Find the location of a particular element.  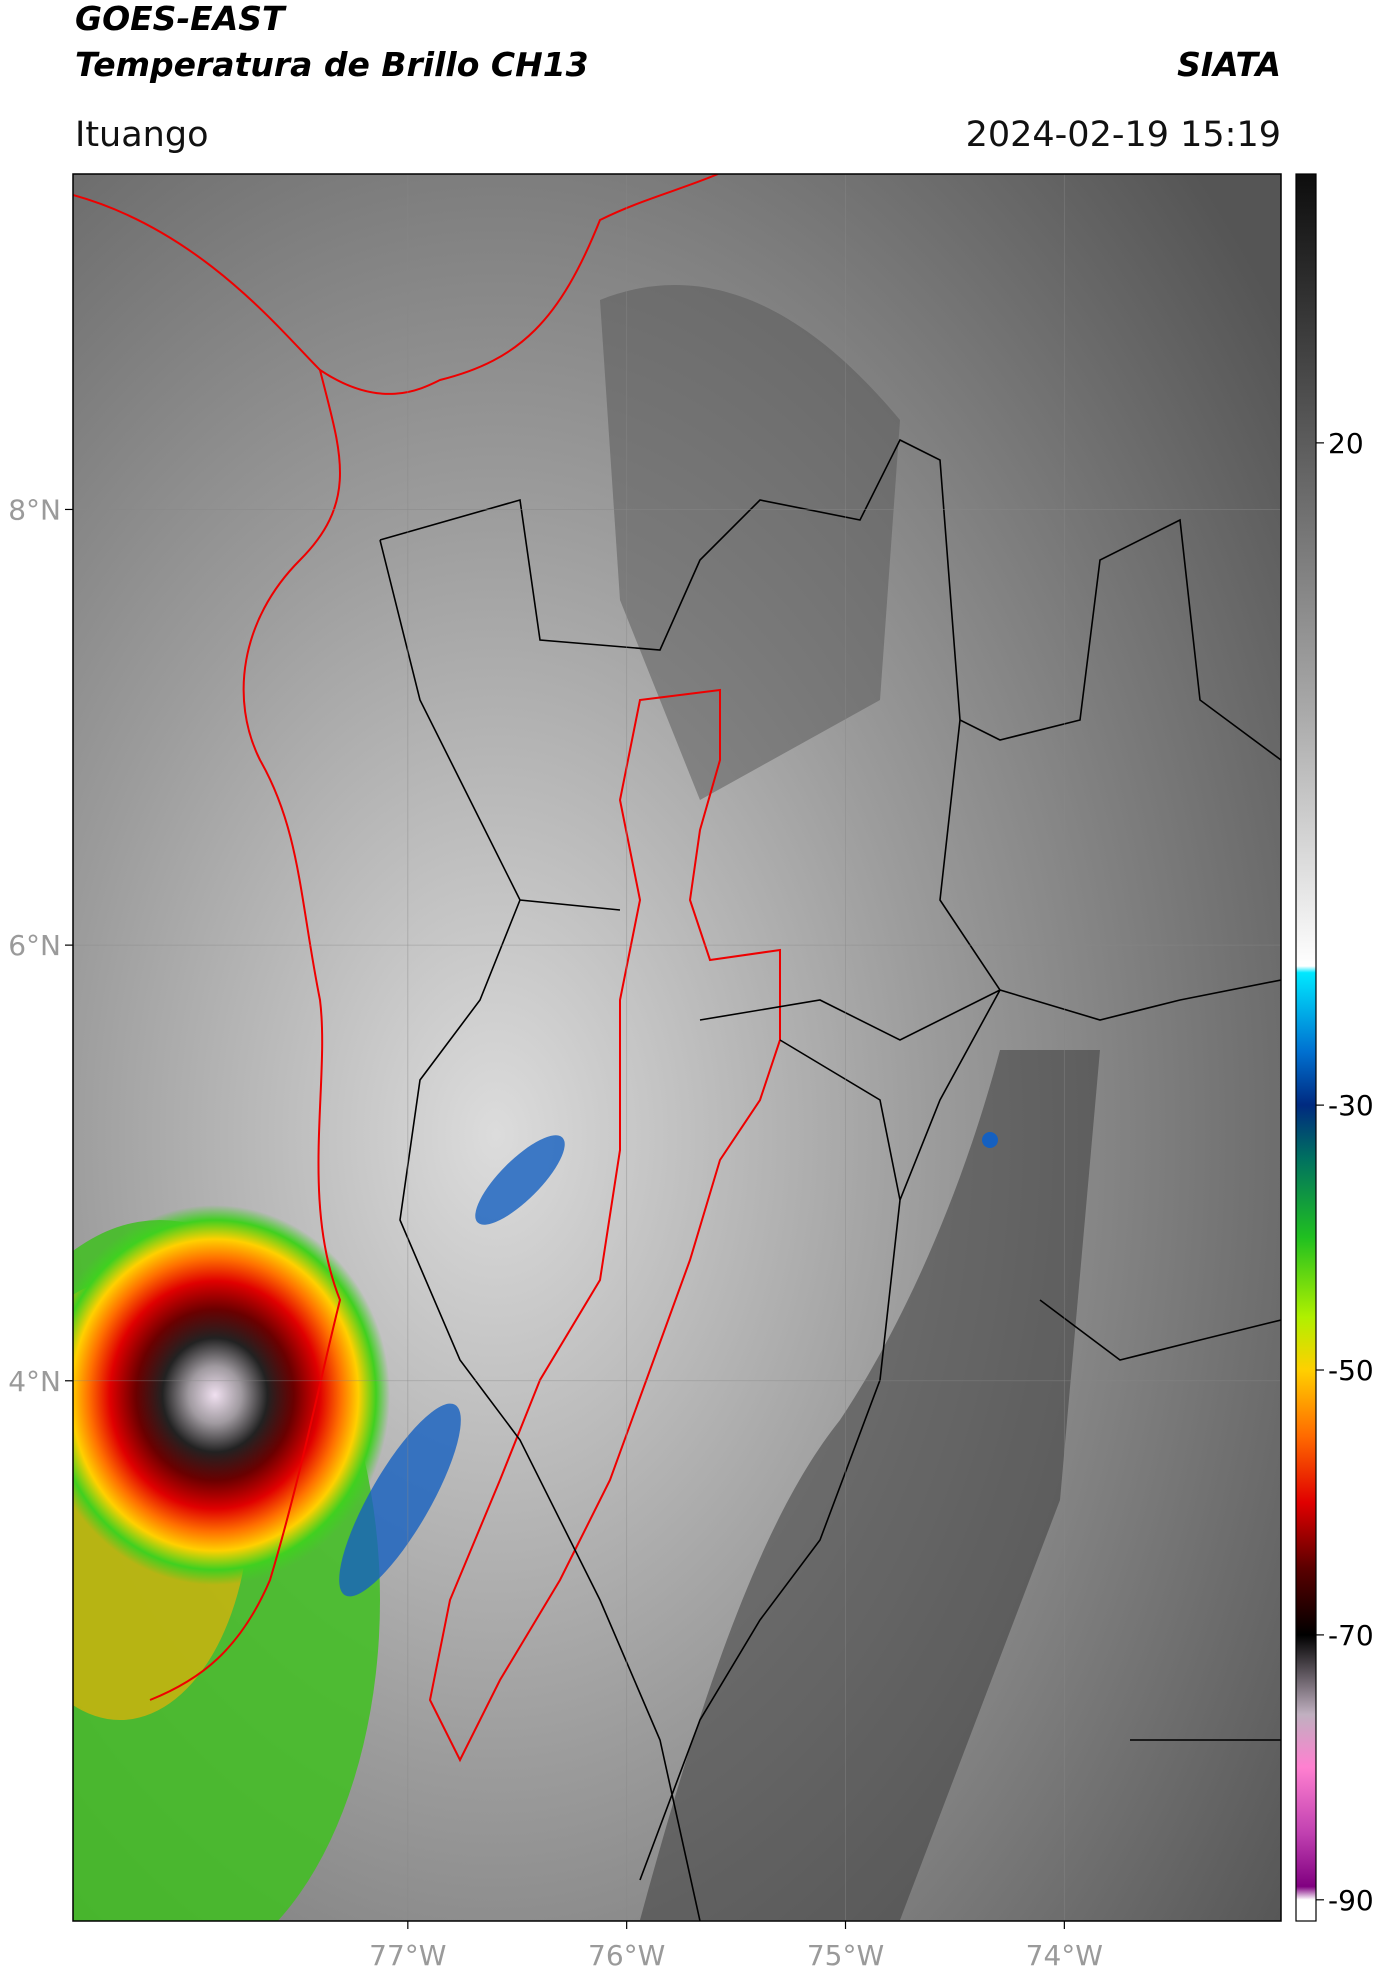

x-tick-label: 74°W is located at coordinates (1064, 1955).